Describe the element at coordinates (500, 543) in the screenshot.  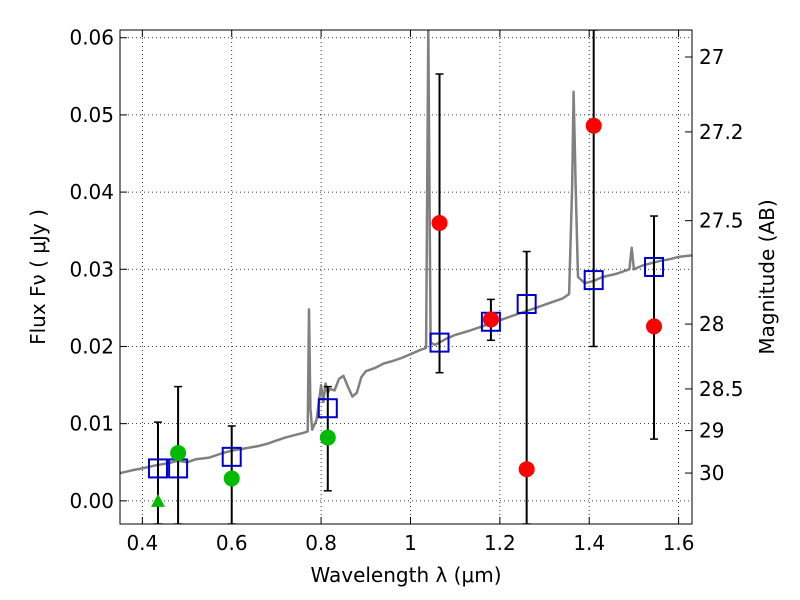
I see `x-tick-label: 1.2` at that location.